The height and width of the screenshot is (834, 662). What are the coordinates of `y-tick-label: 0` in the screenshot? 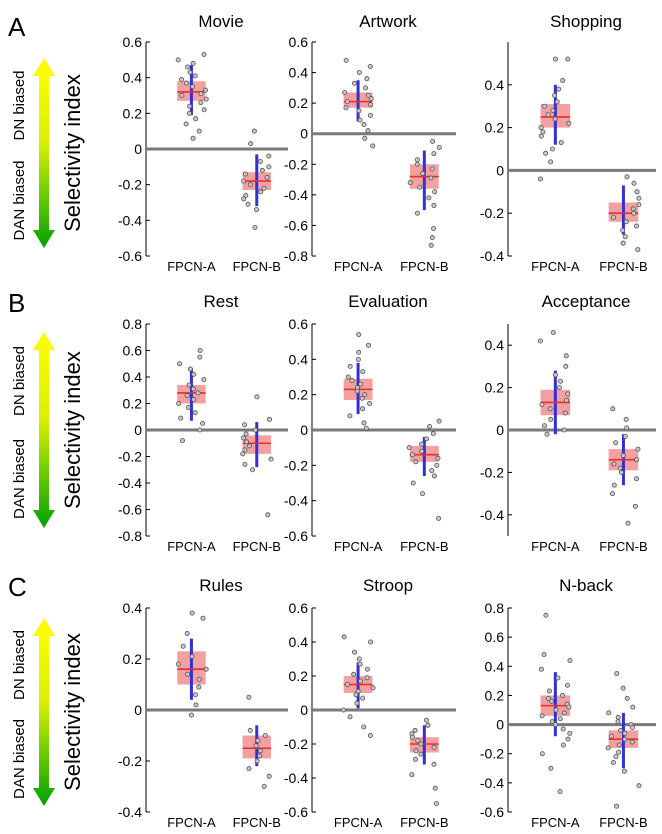 It's located at (138, 430).